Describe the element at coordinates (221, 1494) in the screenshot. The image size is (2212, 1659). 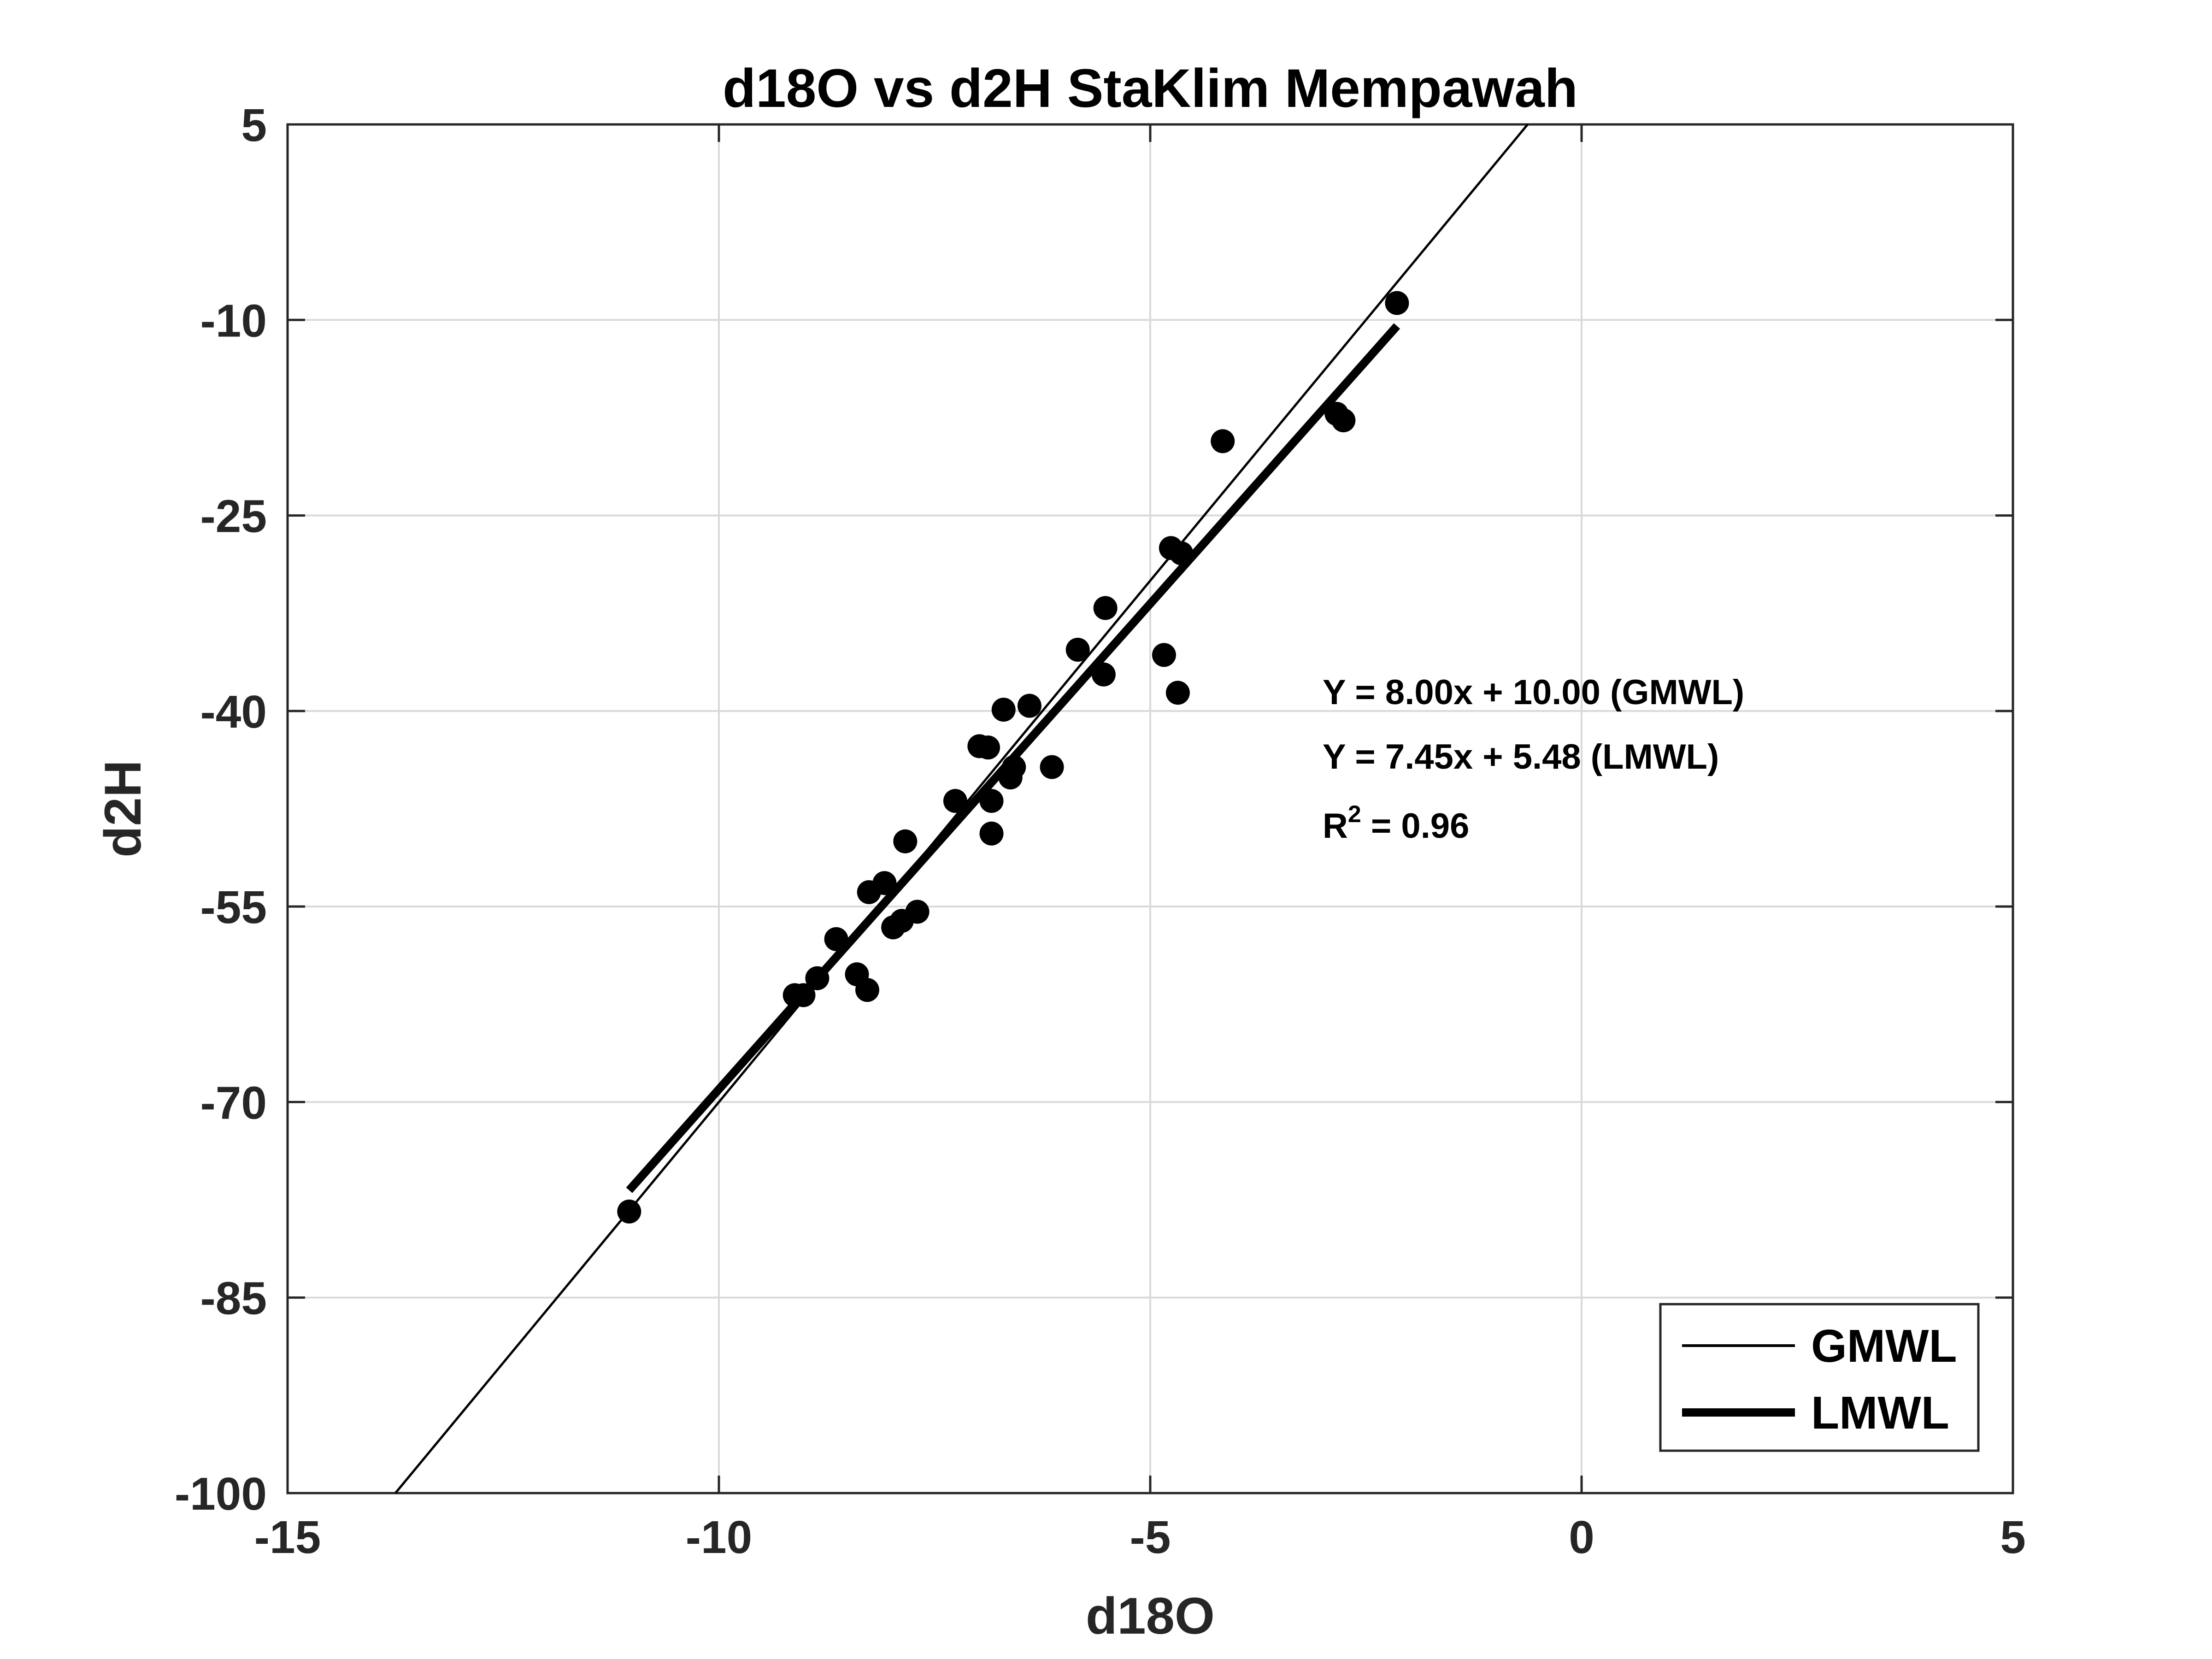
I see `y-tick-label: -100` at that location.